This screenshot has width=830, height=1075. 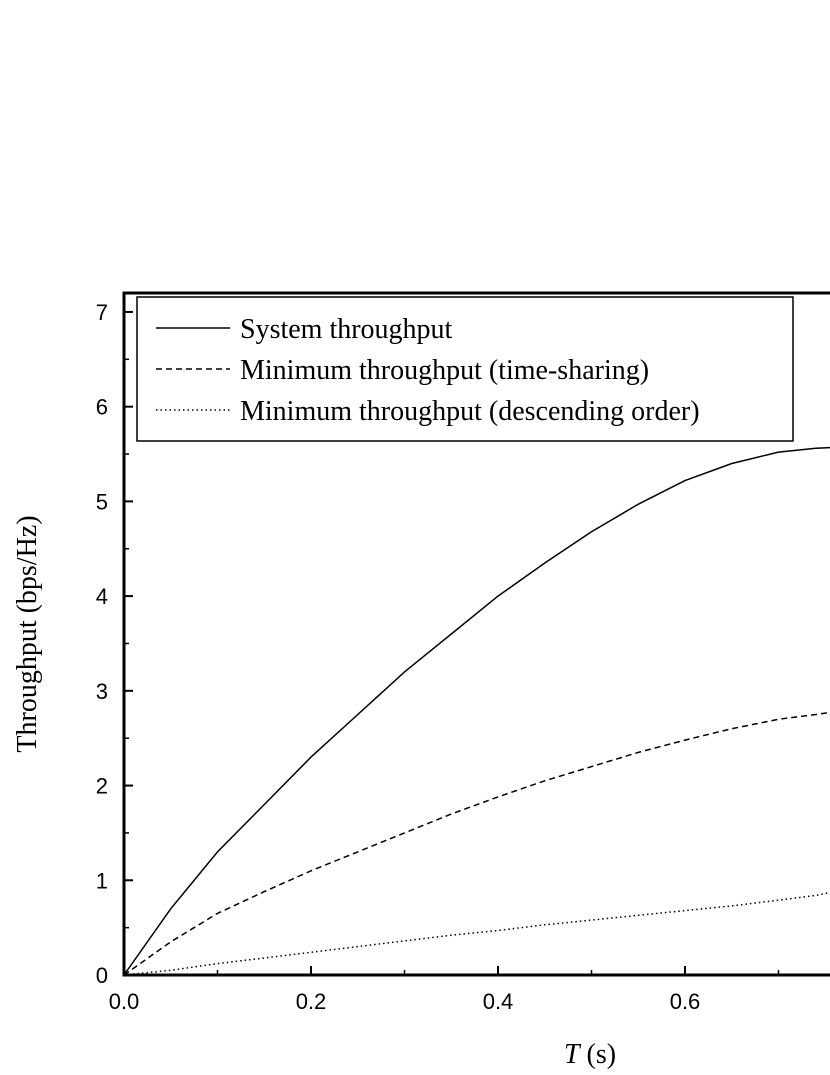 What do you see at coordinates (102, 691) in the screenshot?
I see `y-tick-label: 3` at bounding box center [102, 691].